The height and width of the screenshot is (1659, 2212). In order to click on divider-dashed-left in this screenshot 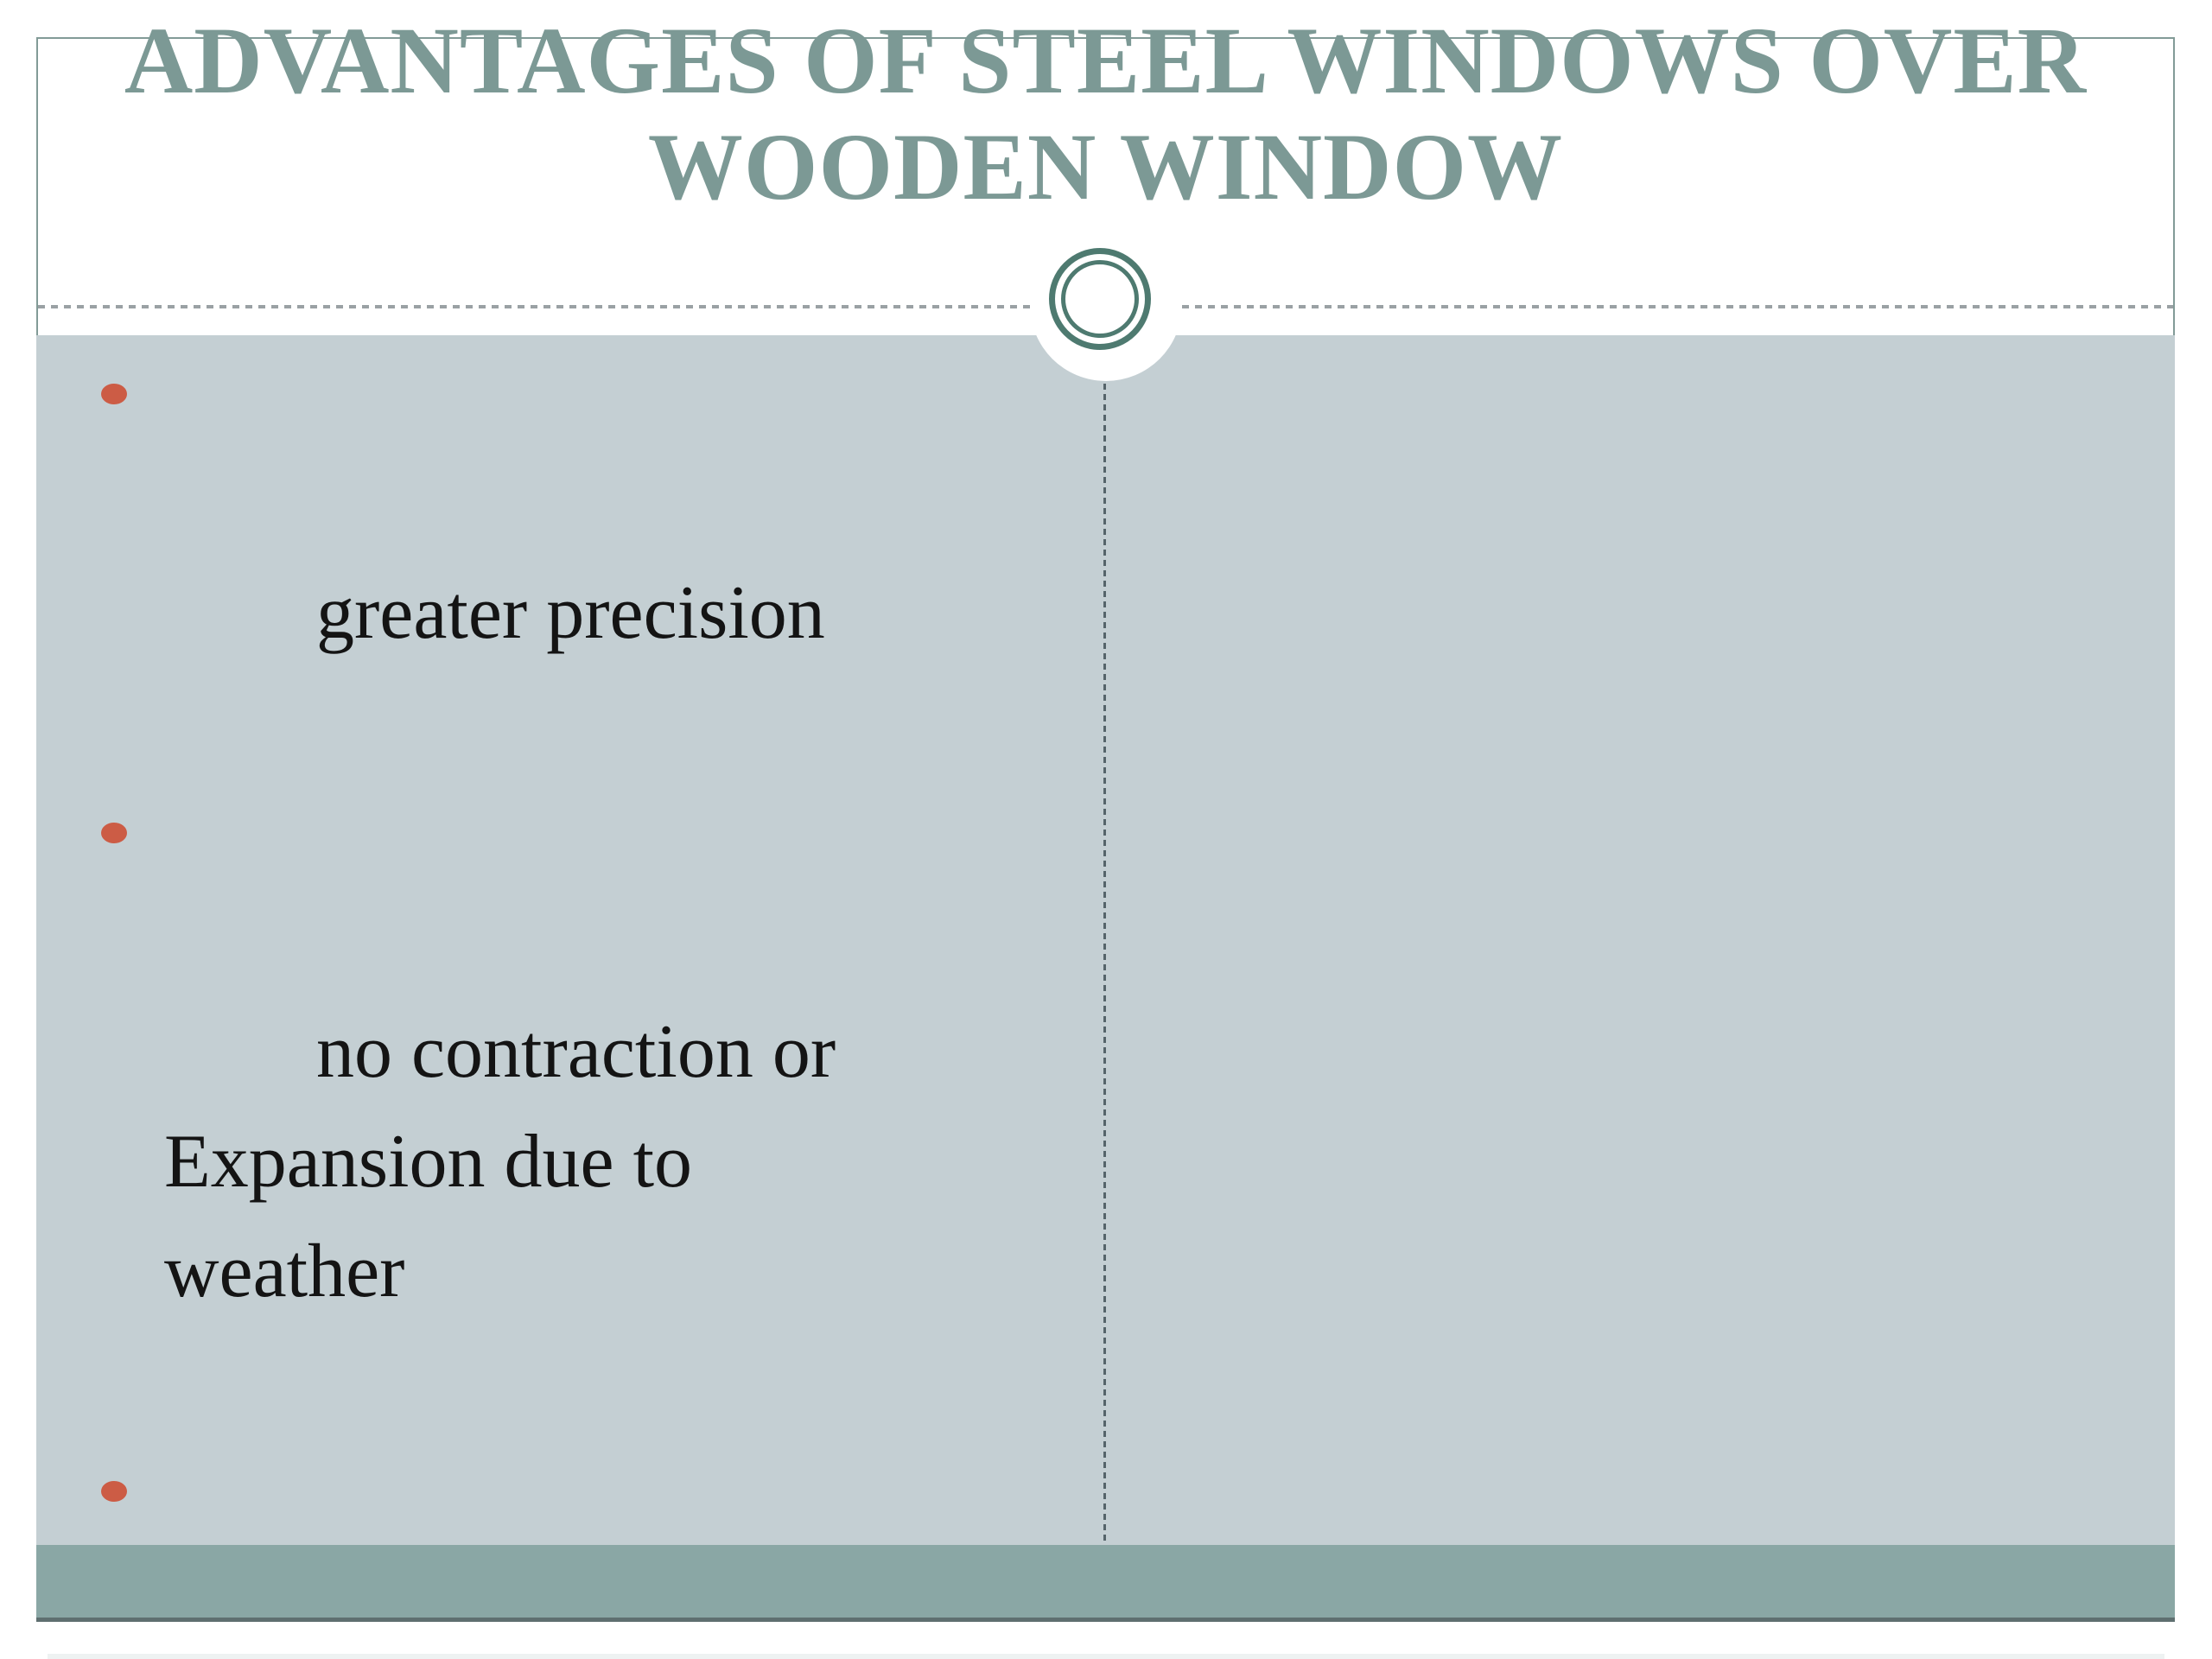, I will do `click(534, 306)`.